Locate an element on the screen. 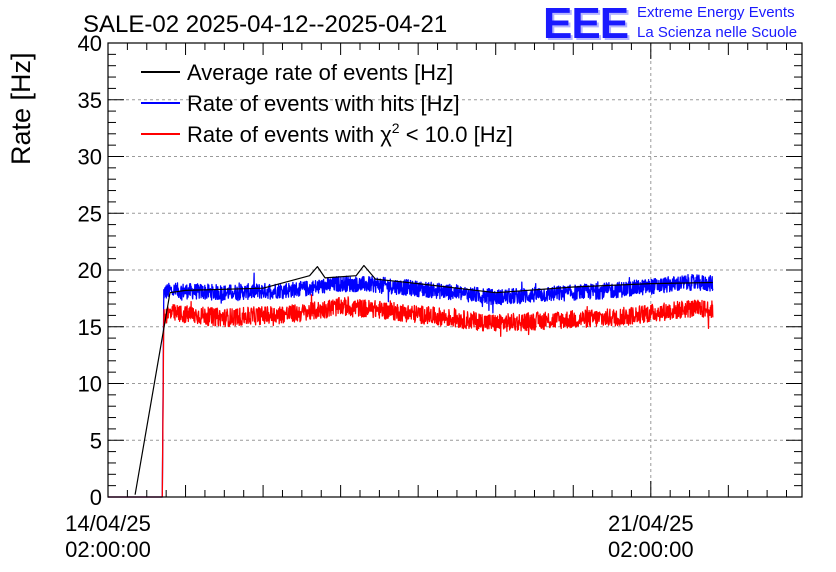 The height and width of the screenshot is (572, 836). chart-title: SALE-02 2025-04-12--2025-04-21 is located at coordinates (265, 24).